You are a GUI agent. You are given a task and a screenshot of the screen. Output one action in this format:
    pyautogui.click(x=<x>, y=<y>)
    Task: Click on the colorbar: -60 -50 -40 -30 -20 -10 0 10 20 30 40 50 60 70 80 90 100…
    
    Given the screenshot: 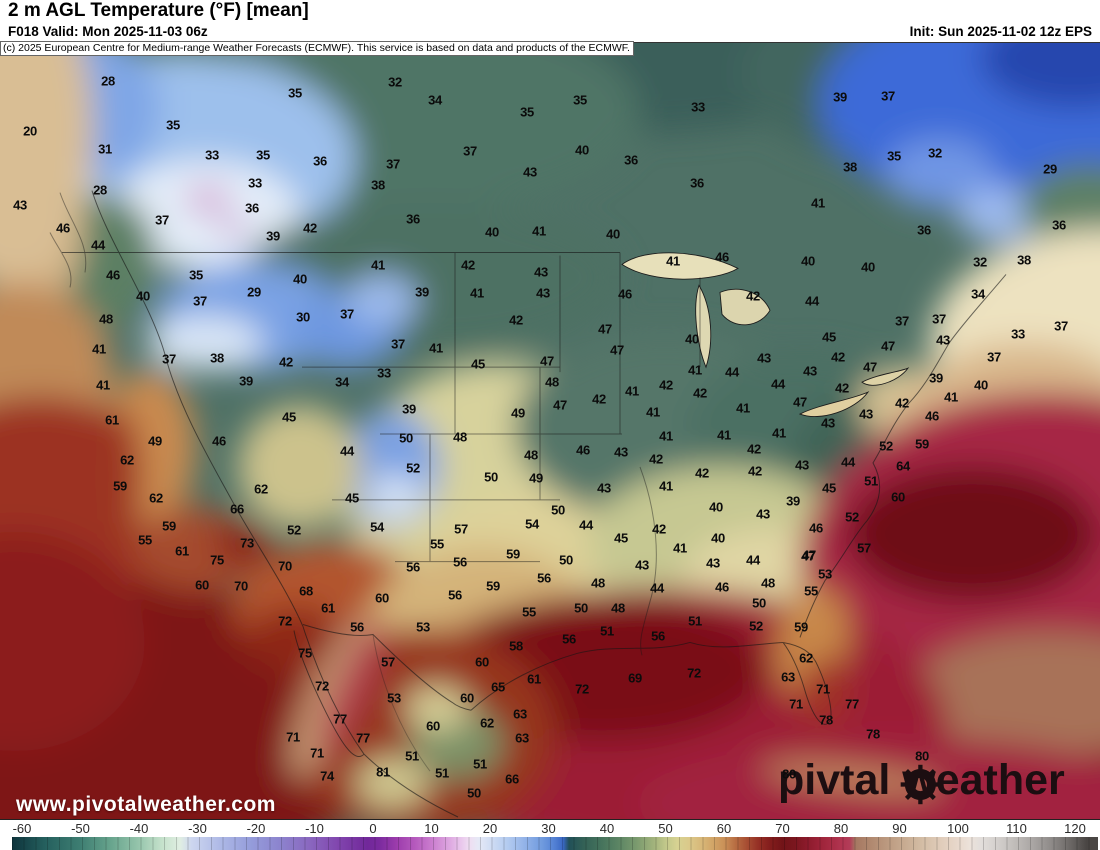 What is the action you would take?
    pyautogui.click(x=550, y=835)
    